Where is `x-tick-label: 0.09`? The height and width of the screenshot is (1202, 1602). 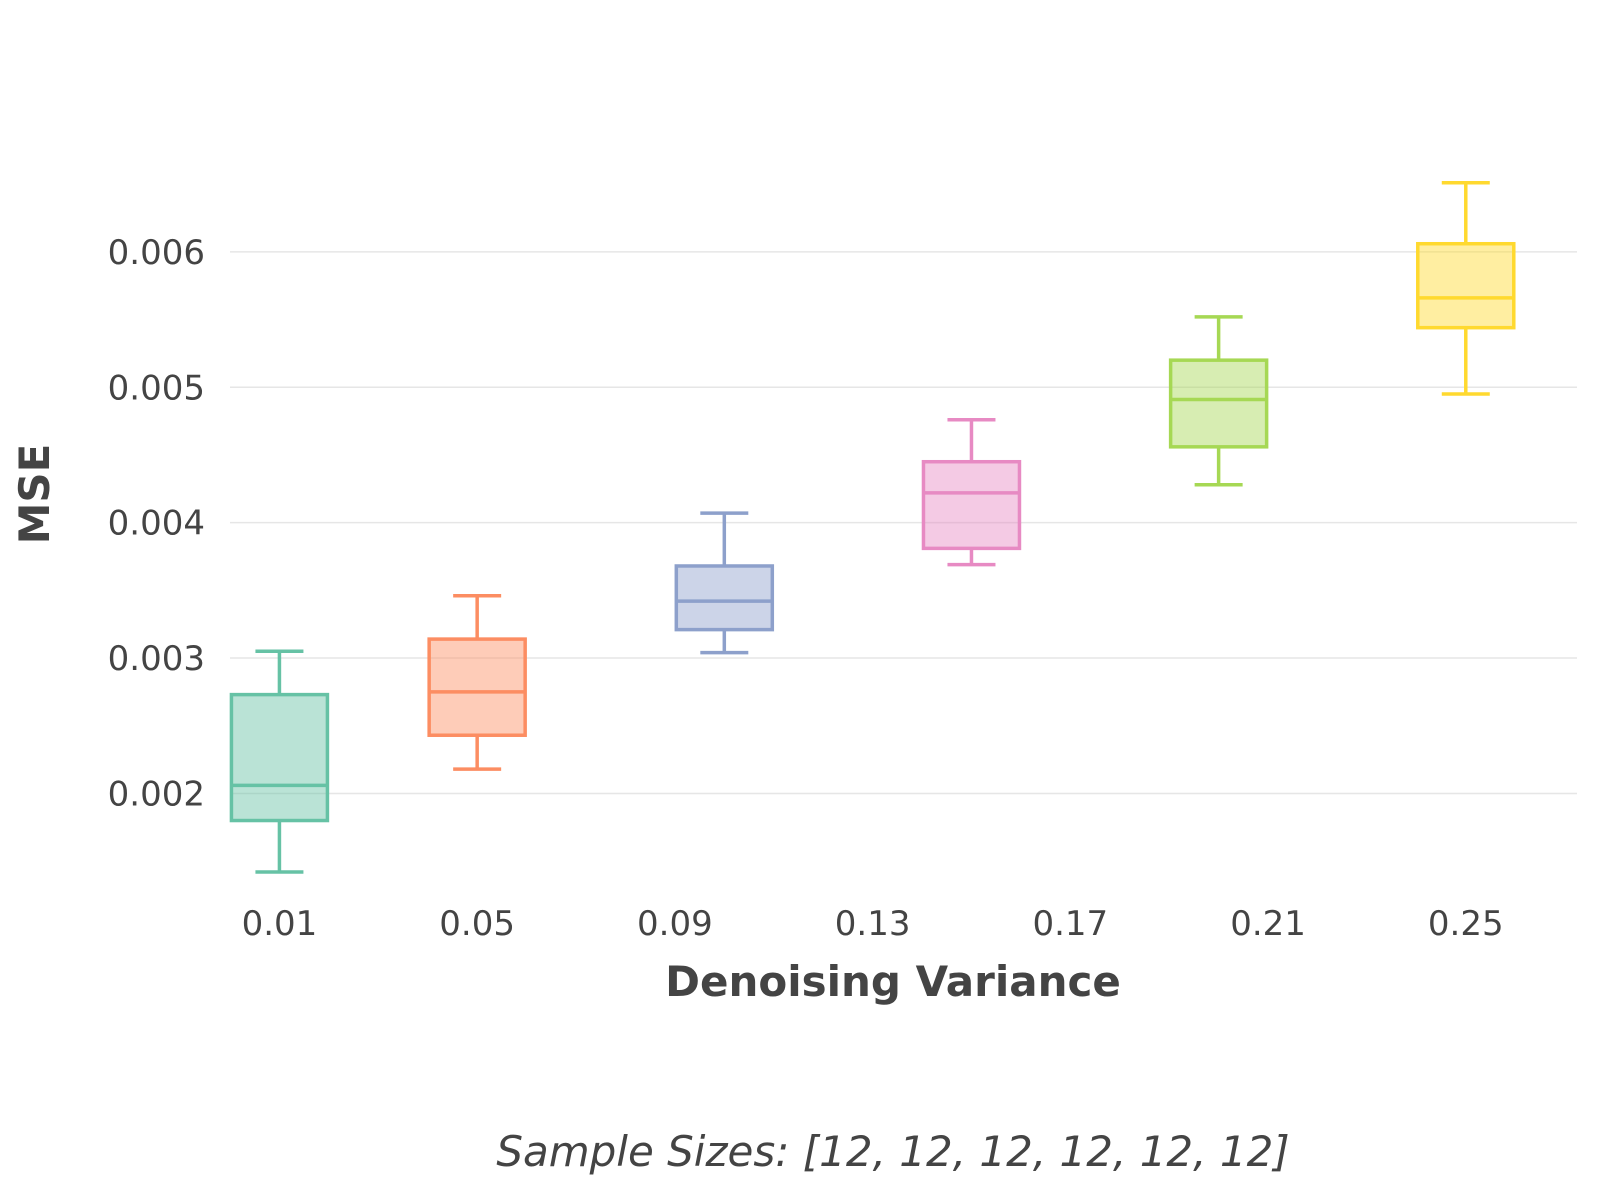 x-tick-label: 0.09 is located at coordinates (675, 924).